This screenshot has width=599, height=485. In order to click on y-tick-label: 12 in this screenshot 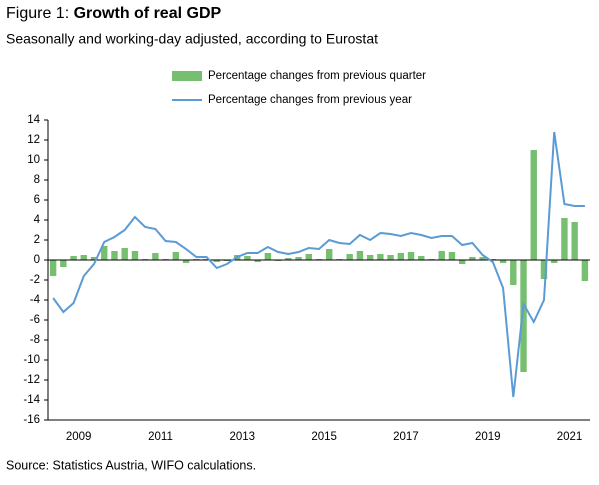, I will do `click(33, 140)`.